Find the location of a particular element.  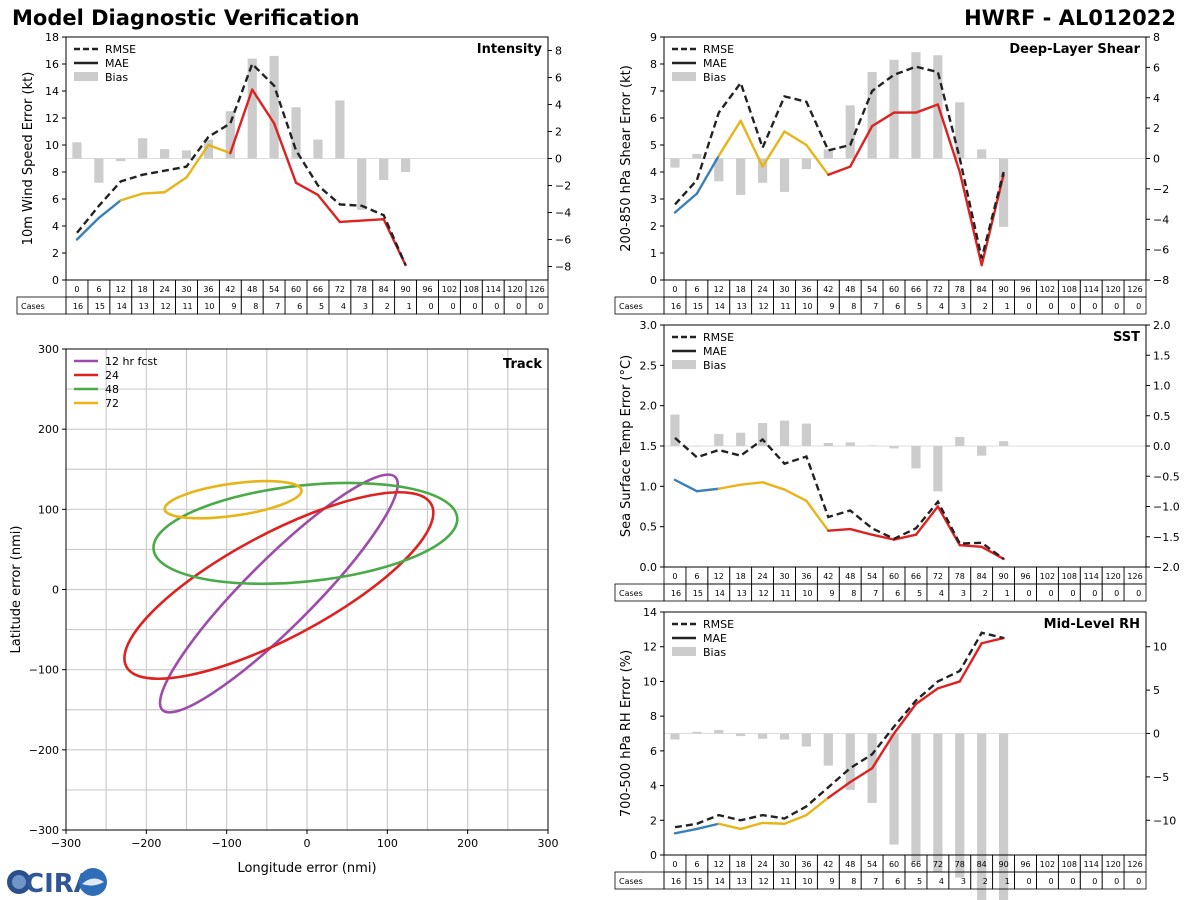

shear-rmse-line is located at coordinates (839, 162).